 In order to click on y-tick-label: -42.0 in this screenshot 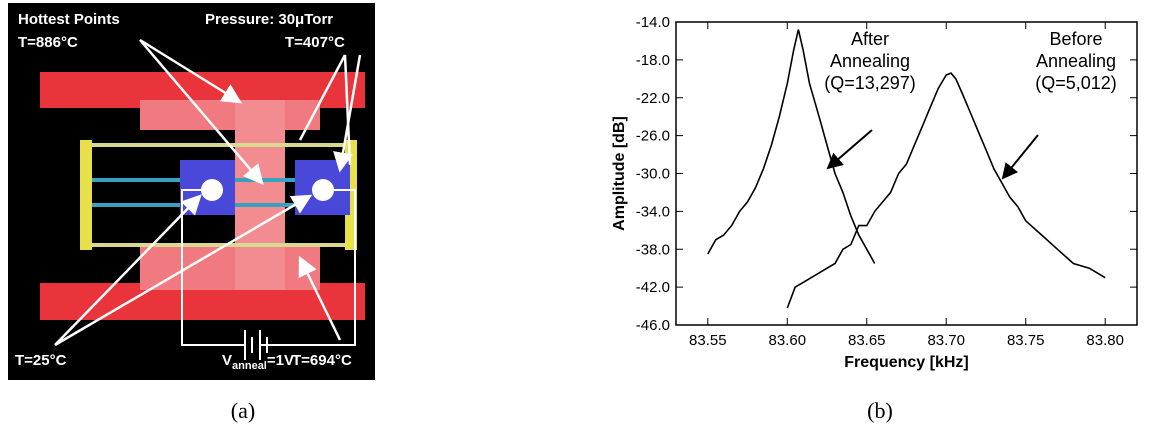, I will do `click(653, 287)`.